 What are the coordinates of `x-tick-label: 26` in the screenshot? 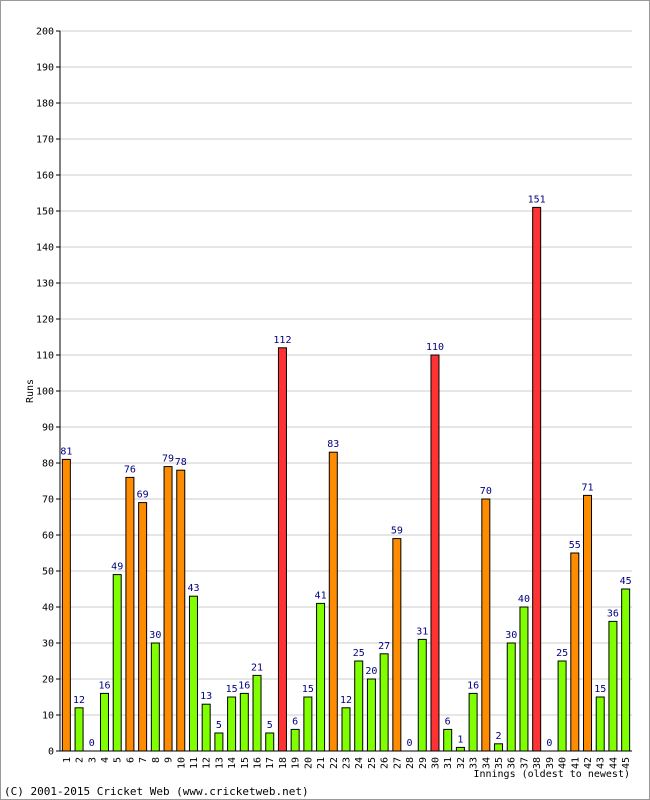 It's located at (385, 763).